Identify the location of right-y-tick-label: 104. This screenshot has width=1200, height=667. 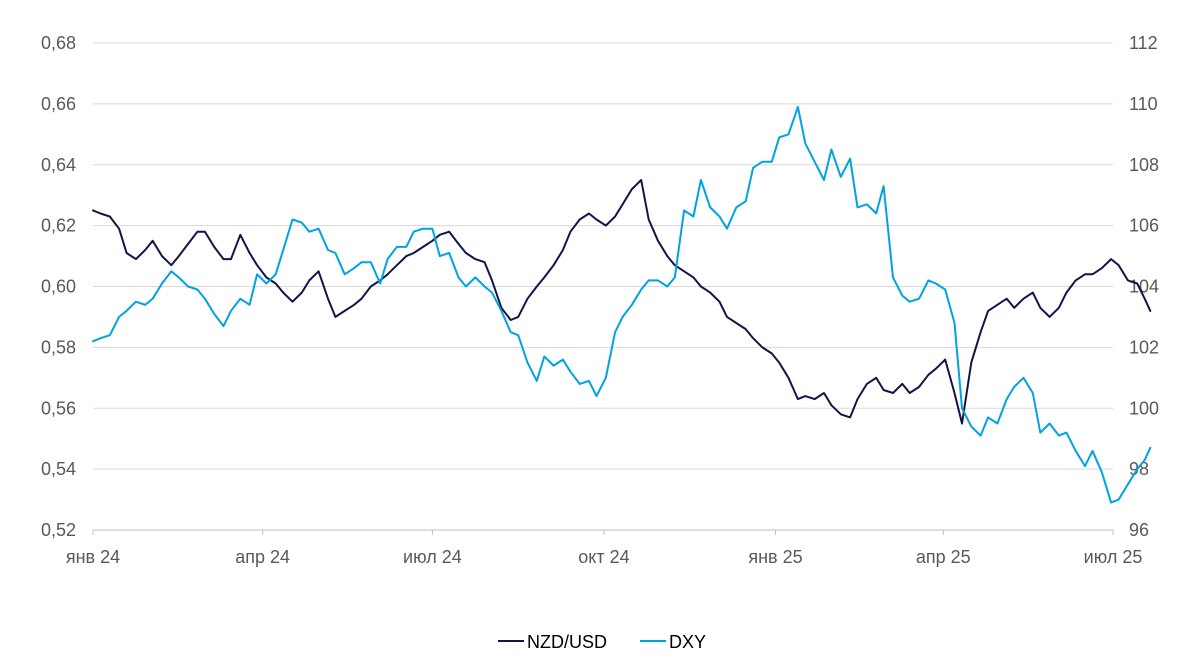
(1144, 287).